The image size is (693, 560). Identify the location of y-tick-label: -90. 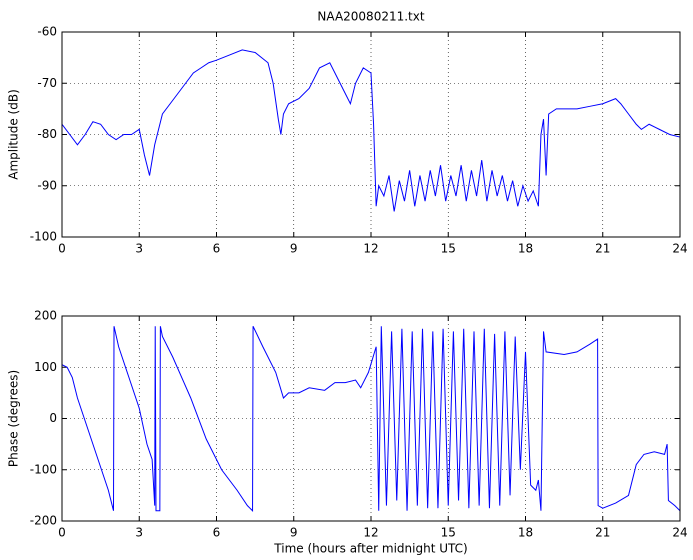
(47, 185).